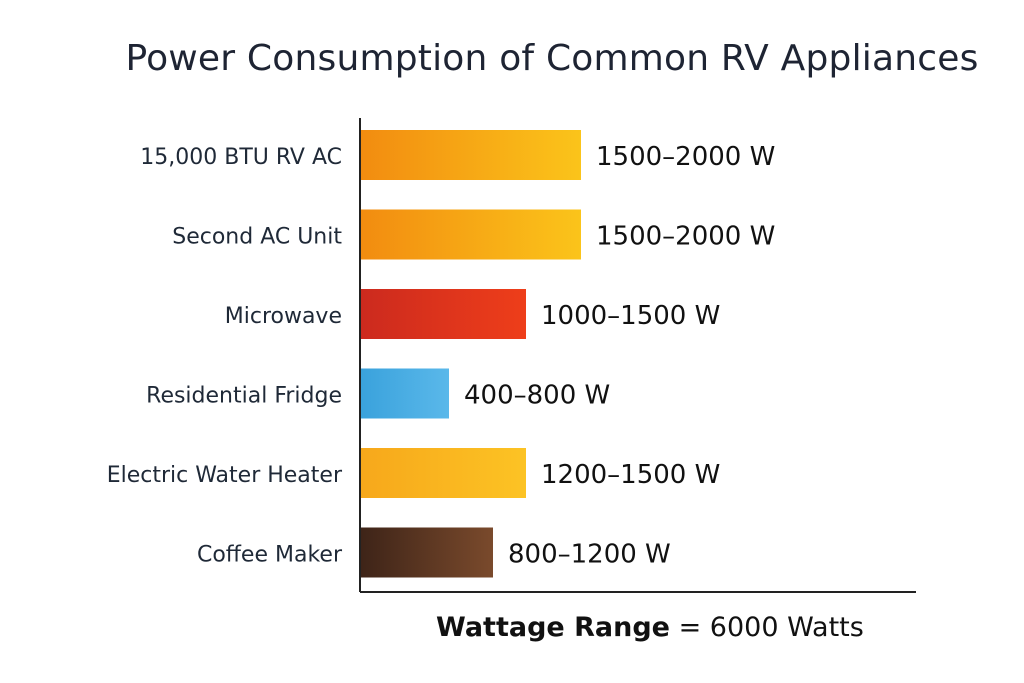 The image size is (1024, 683). What do you see at coordinates (771, 627) in the screenshot?
I see `x-axis-label-suffix: = 6000 Watts` at bounding box center [771, 627].